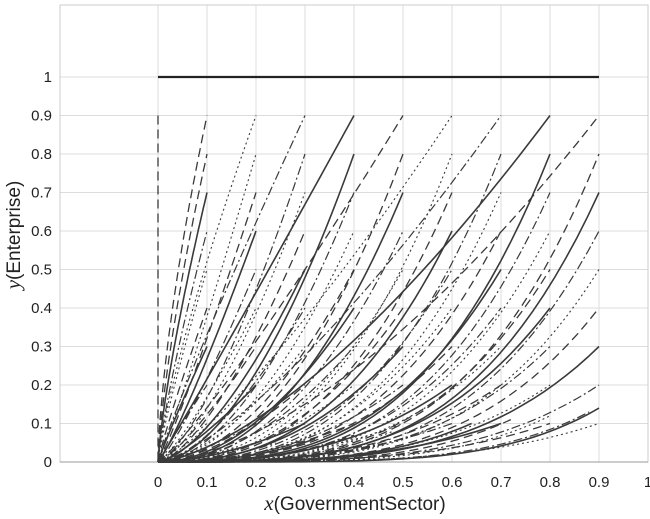 Image resolution: width=650 pixels, height=519 pixels. I want to click on x-tick-label-10: 1, so click(647, 482).